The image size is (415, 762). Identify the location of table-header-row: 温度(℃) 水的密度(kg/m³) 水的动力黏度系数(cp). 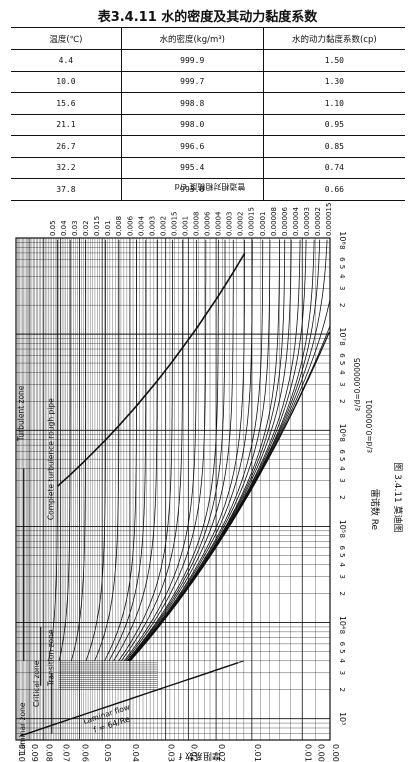
(208, 38).